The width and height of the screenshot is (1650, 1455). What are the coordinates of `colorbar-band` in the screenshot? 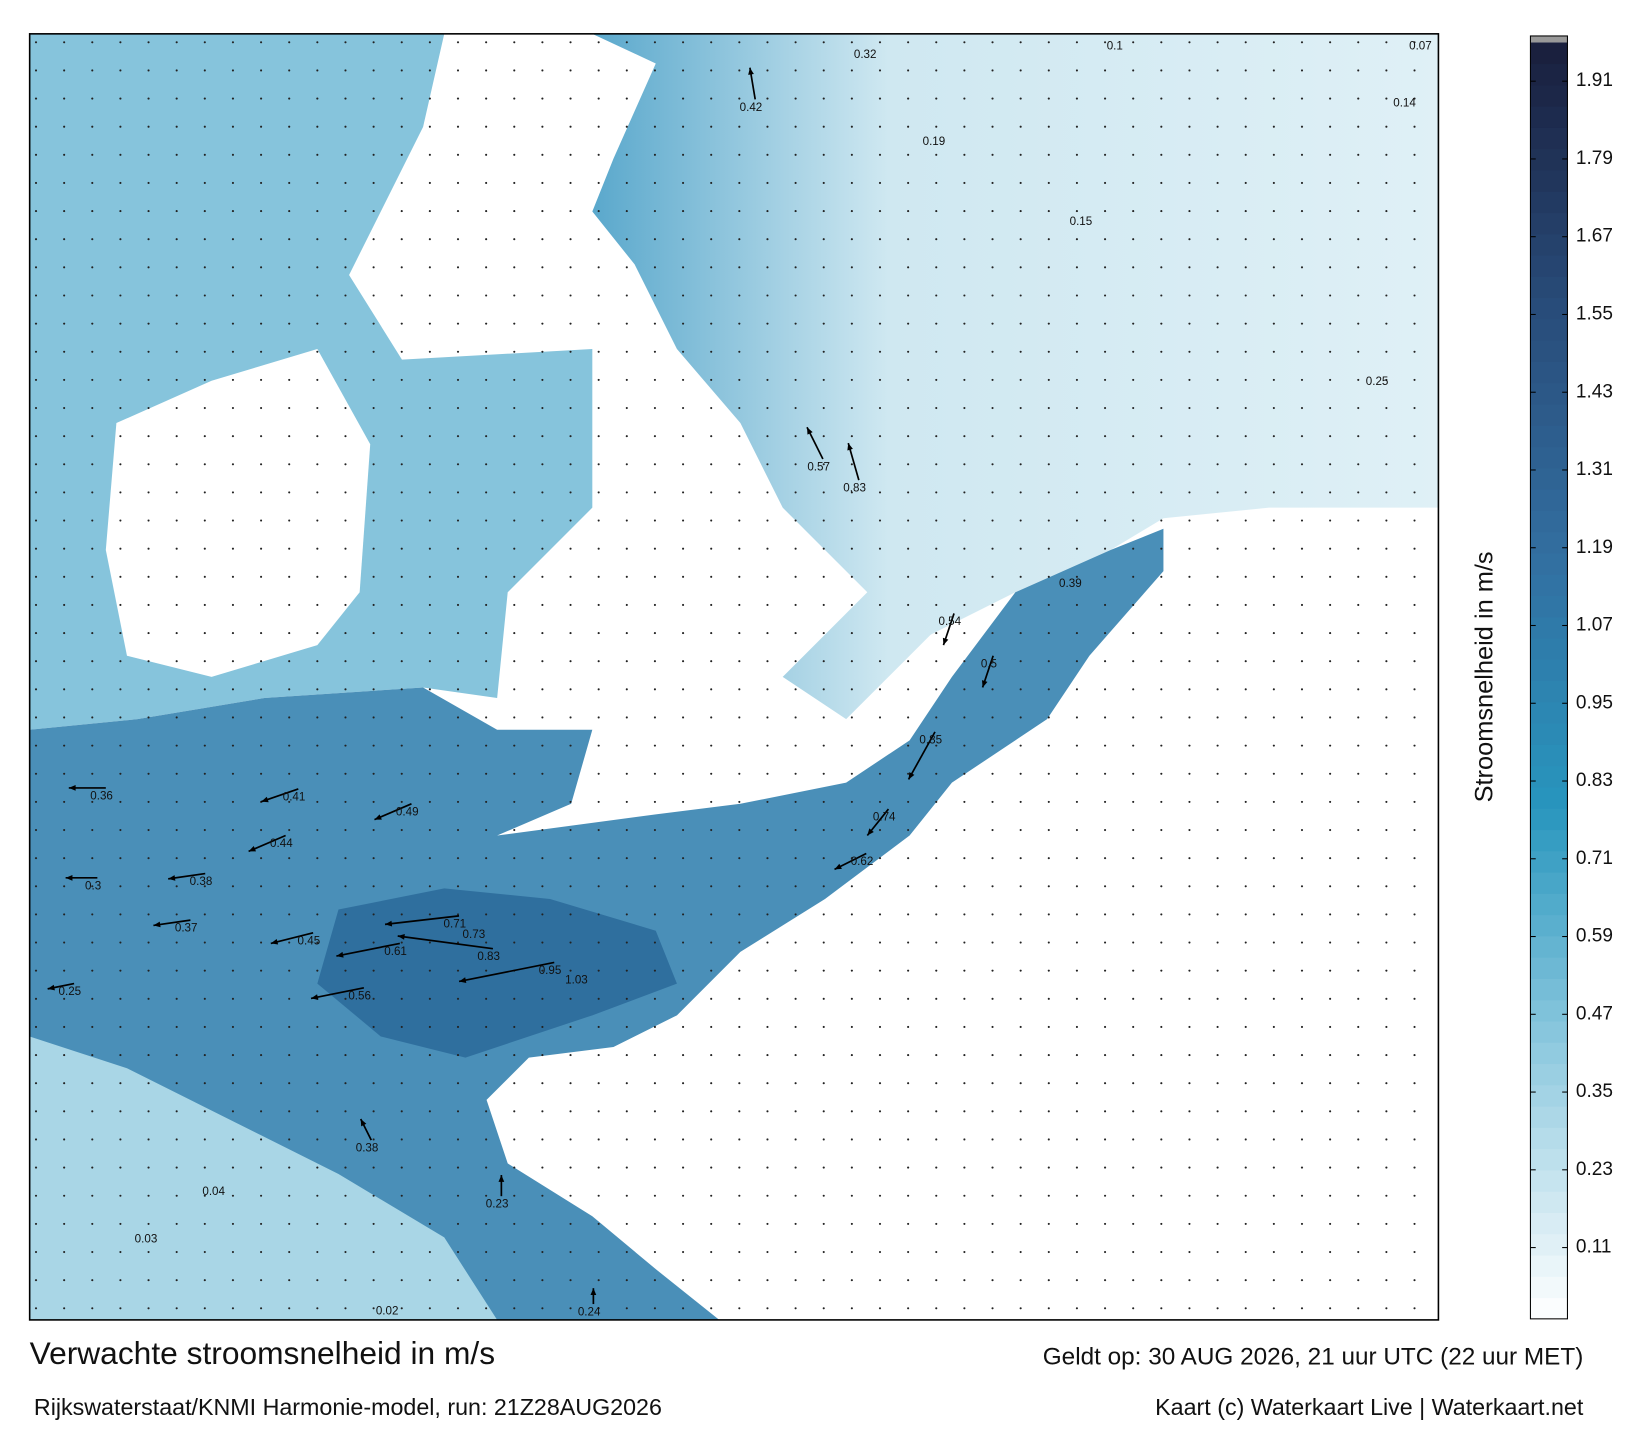 It's located at (1549, 670).